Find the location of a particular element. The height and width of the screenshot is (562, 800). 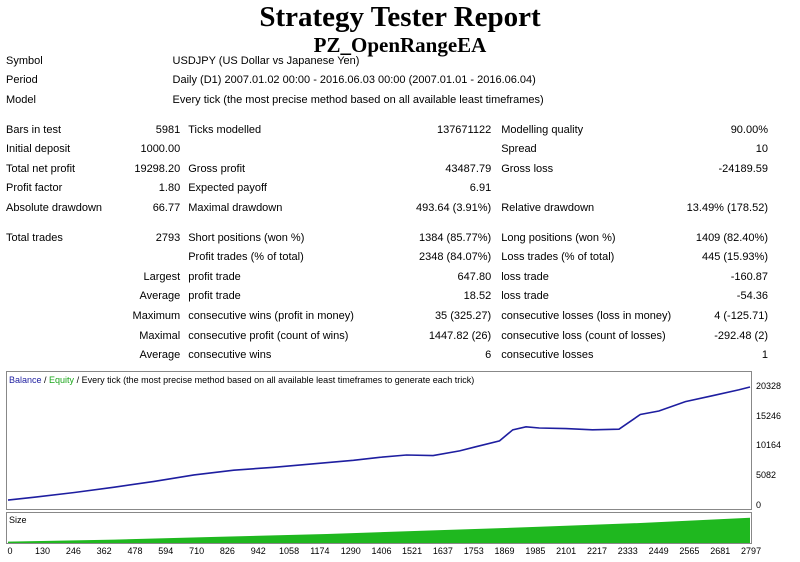

stats-row-cell-4: Relative drawdown is located at coordinates (548, 207).